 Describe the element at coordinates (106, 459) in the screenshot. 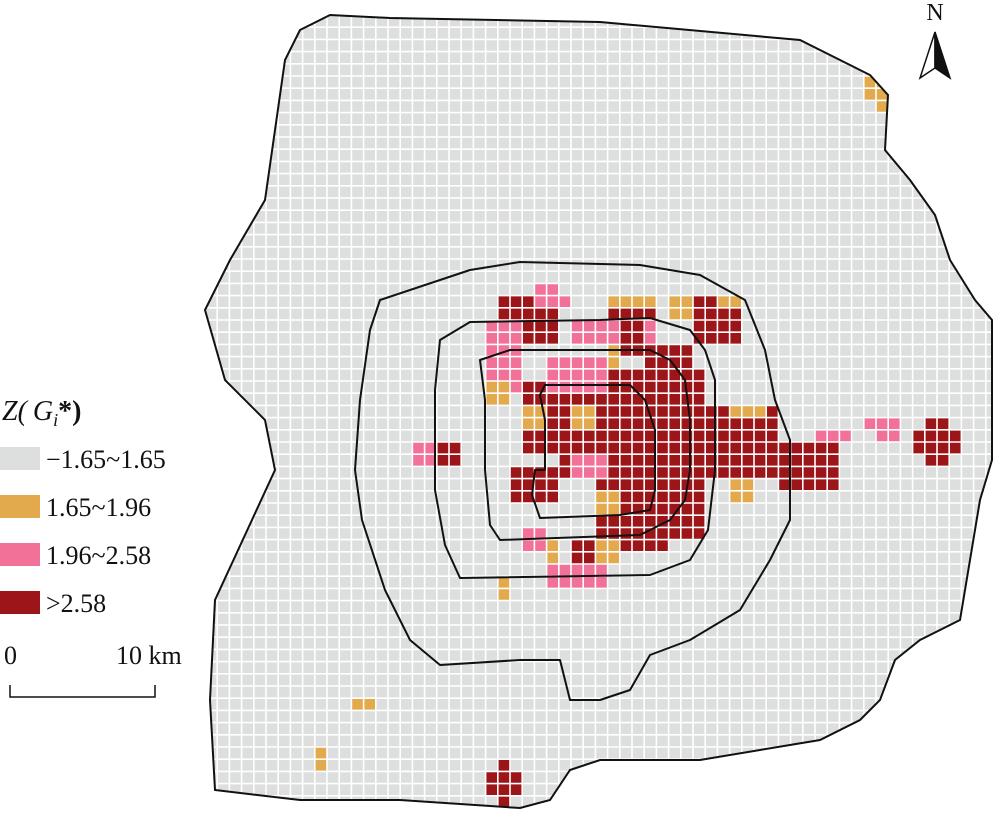

I see `legend-label: −1.65~1.65` at that location.